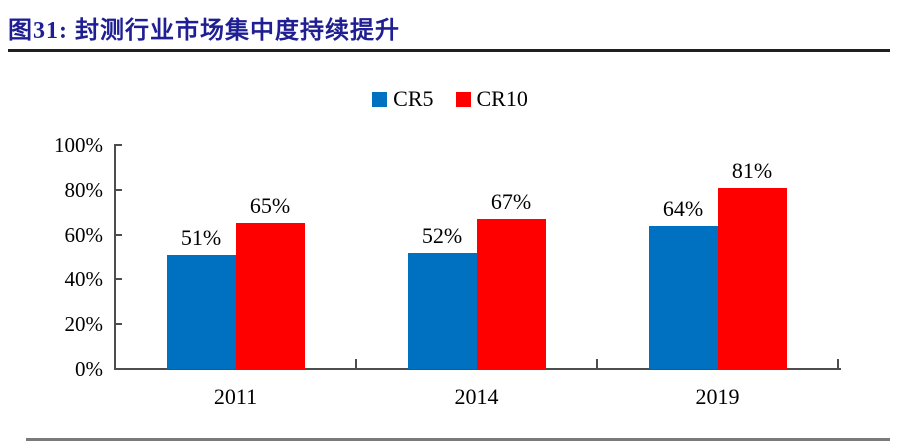  What do you see at coordinates (84, 279) in the screenshot?
I see `y-tick-label: 40%` at bounding box center [84, 279].